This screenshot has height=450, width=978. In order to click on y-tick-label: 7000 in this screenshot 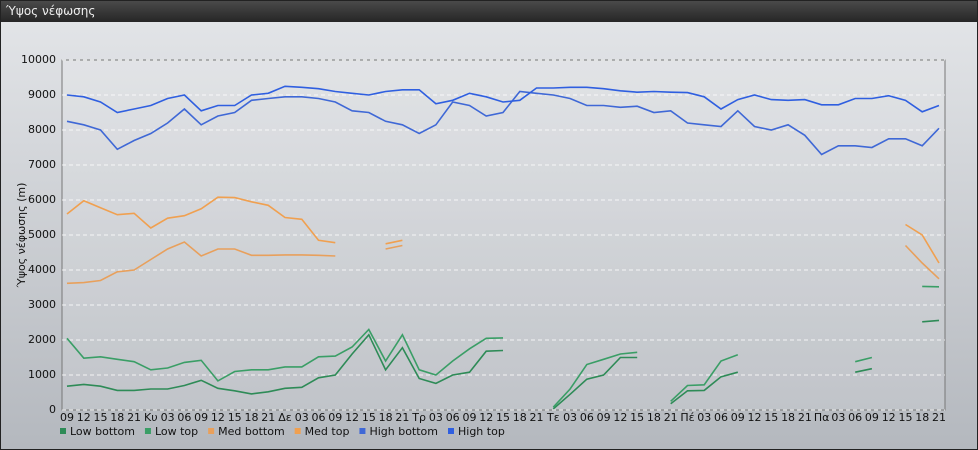, I will do `click(42, 164)`.